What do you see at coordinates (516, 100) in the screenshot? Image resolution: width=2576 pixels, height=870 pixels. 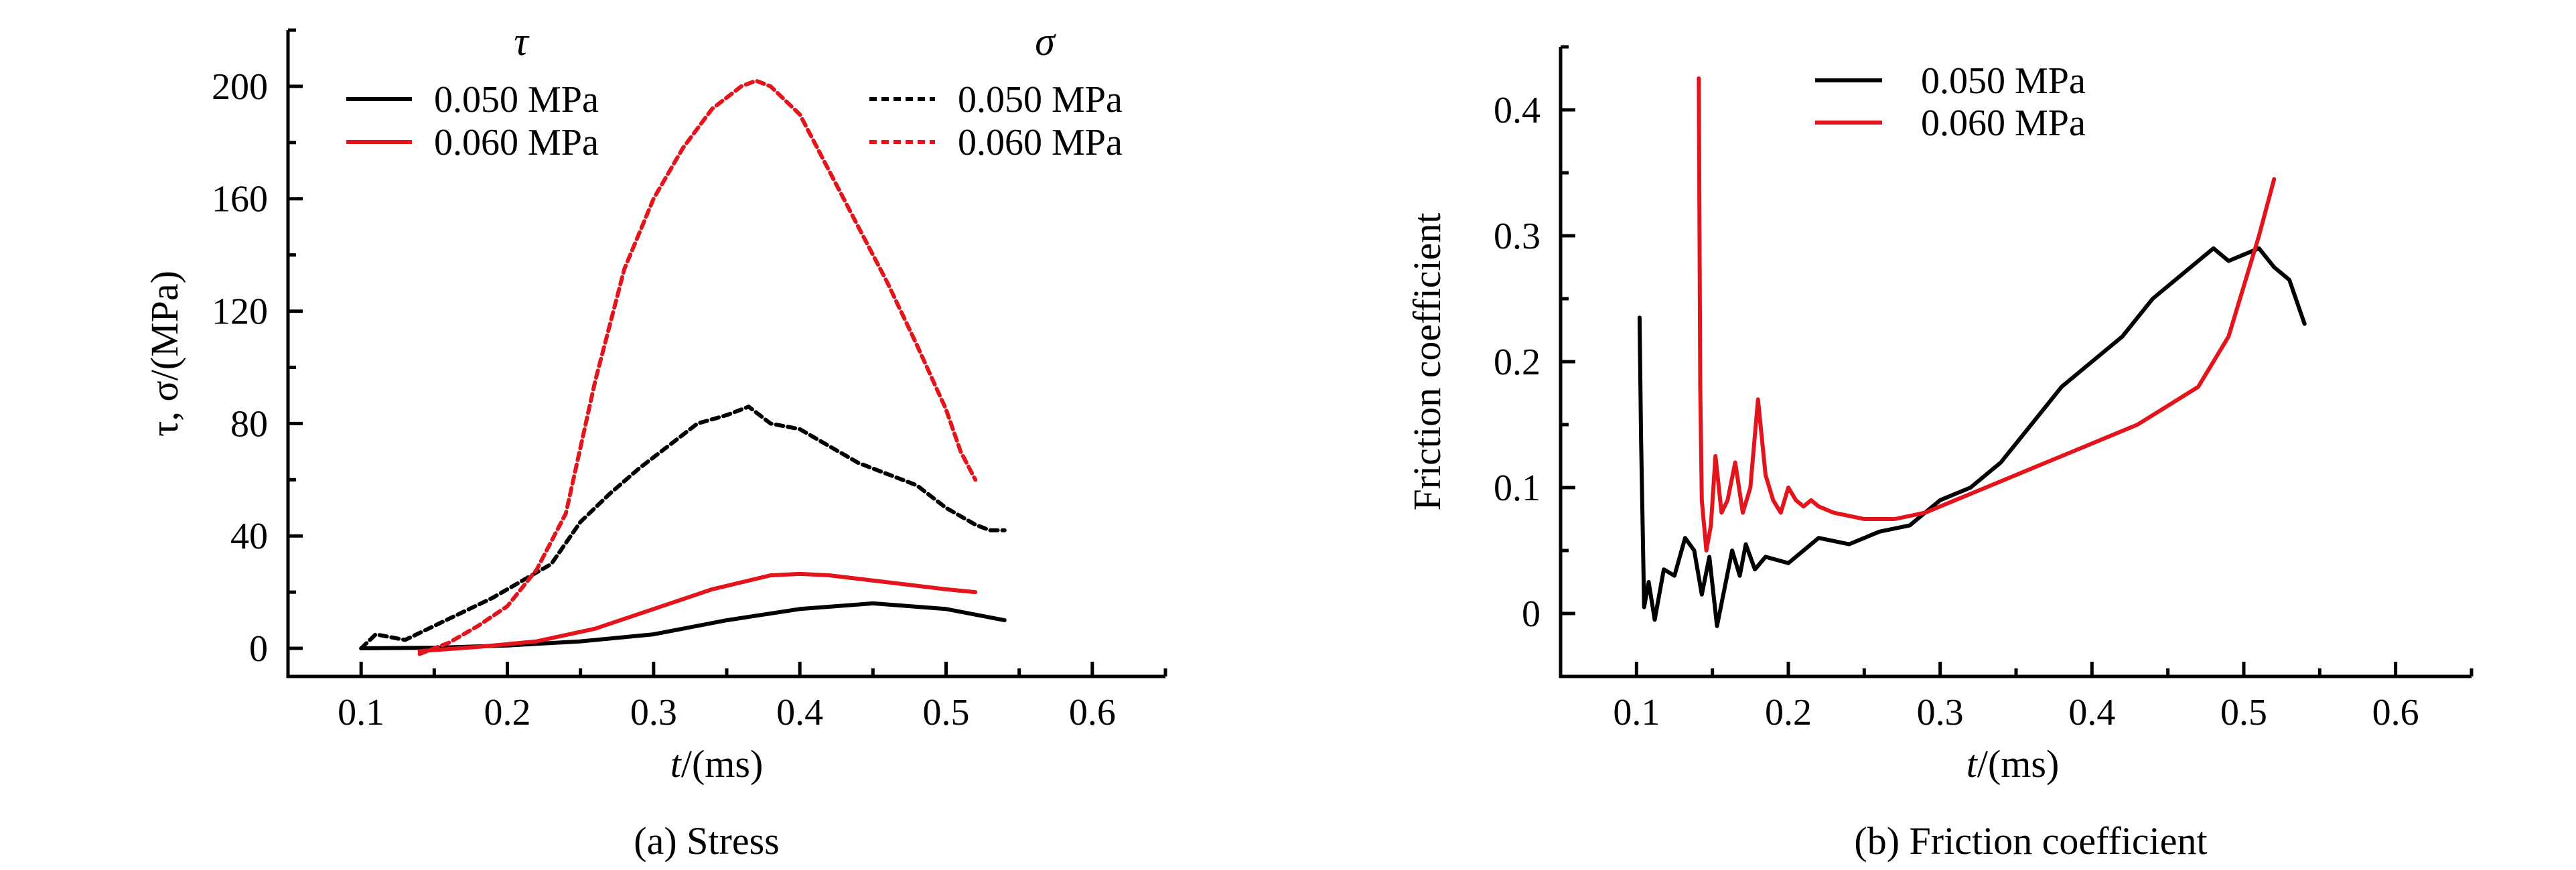 I see `legend-label-tau-0050: 0.050 MPa` at bounding box center [516, 100].